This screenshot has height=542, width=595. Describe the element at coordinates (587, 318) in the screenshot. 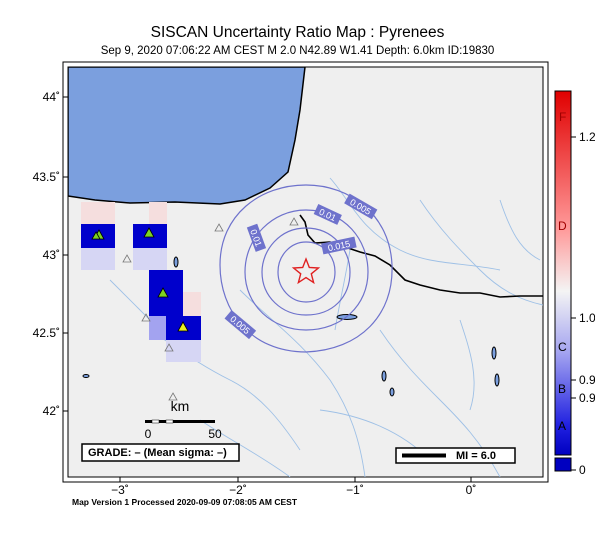

I see `svg-text: 1.0` at that location.